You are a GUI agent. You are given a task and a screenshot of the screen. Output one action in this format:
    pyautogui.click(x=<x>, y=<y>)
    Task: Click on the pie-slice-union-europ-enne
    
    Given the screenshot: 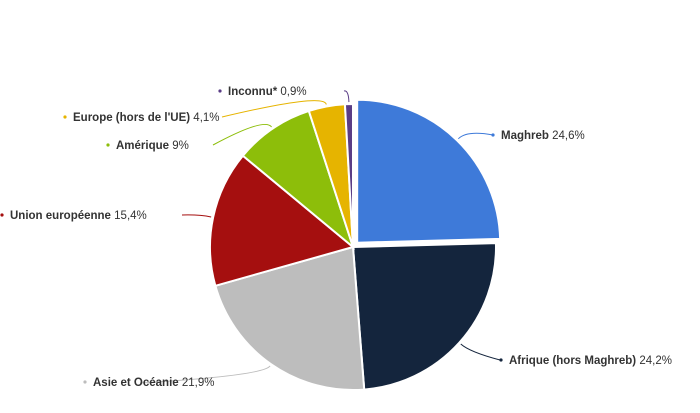 What is the action you would take?
    pyautogui.click(x=282, y=221)
    